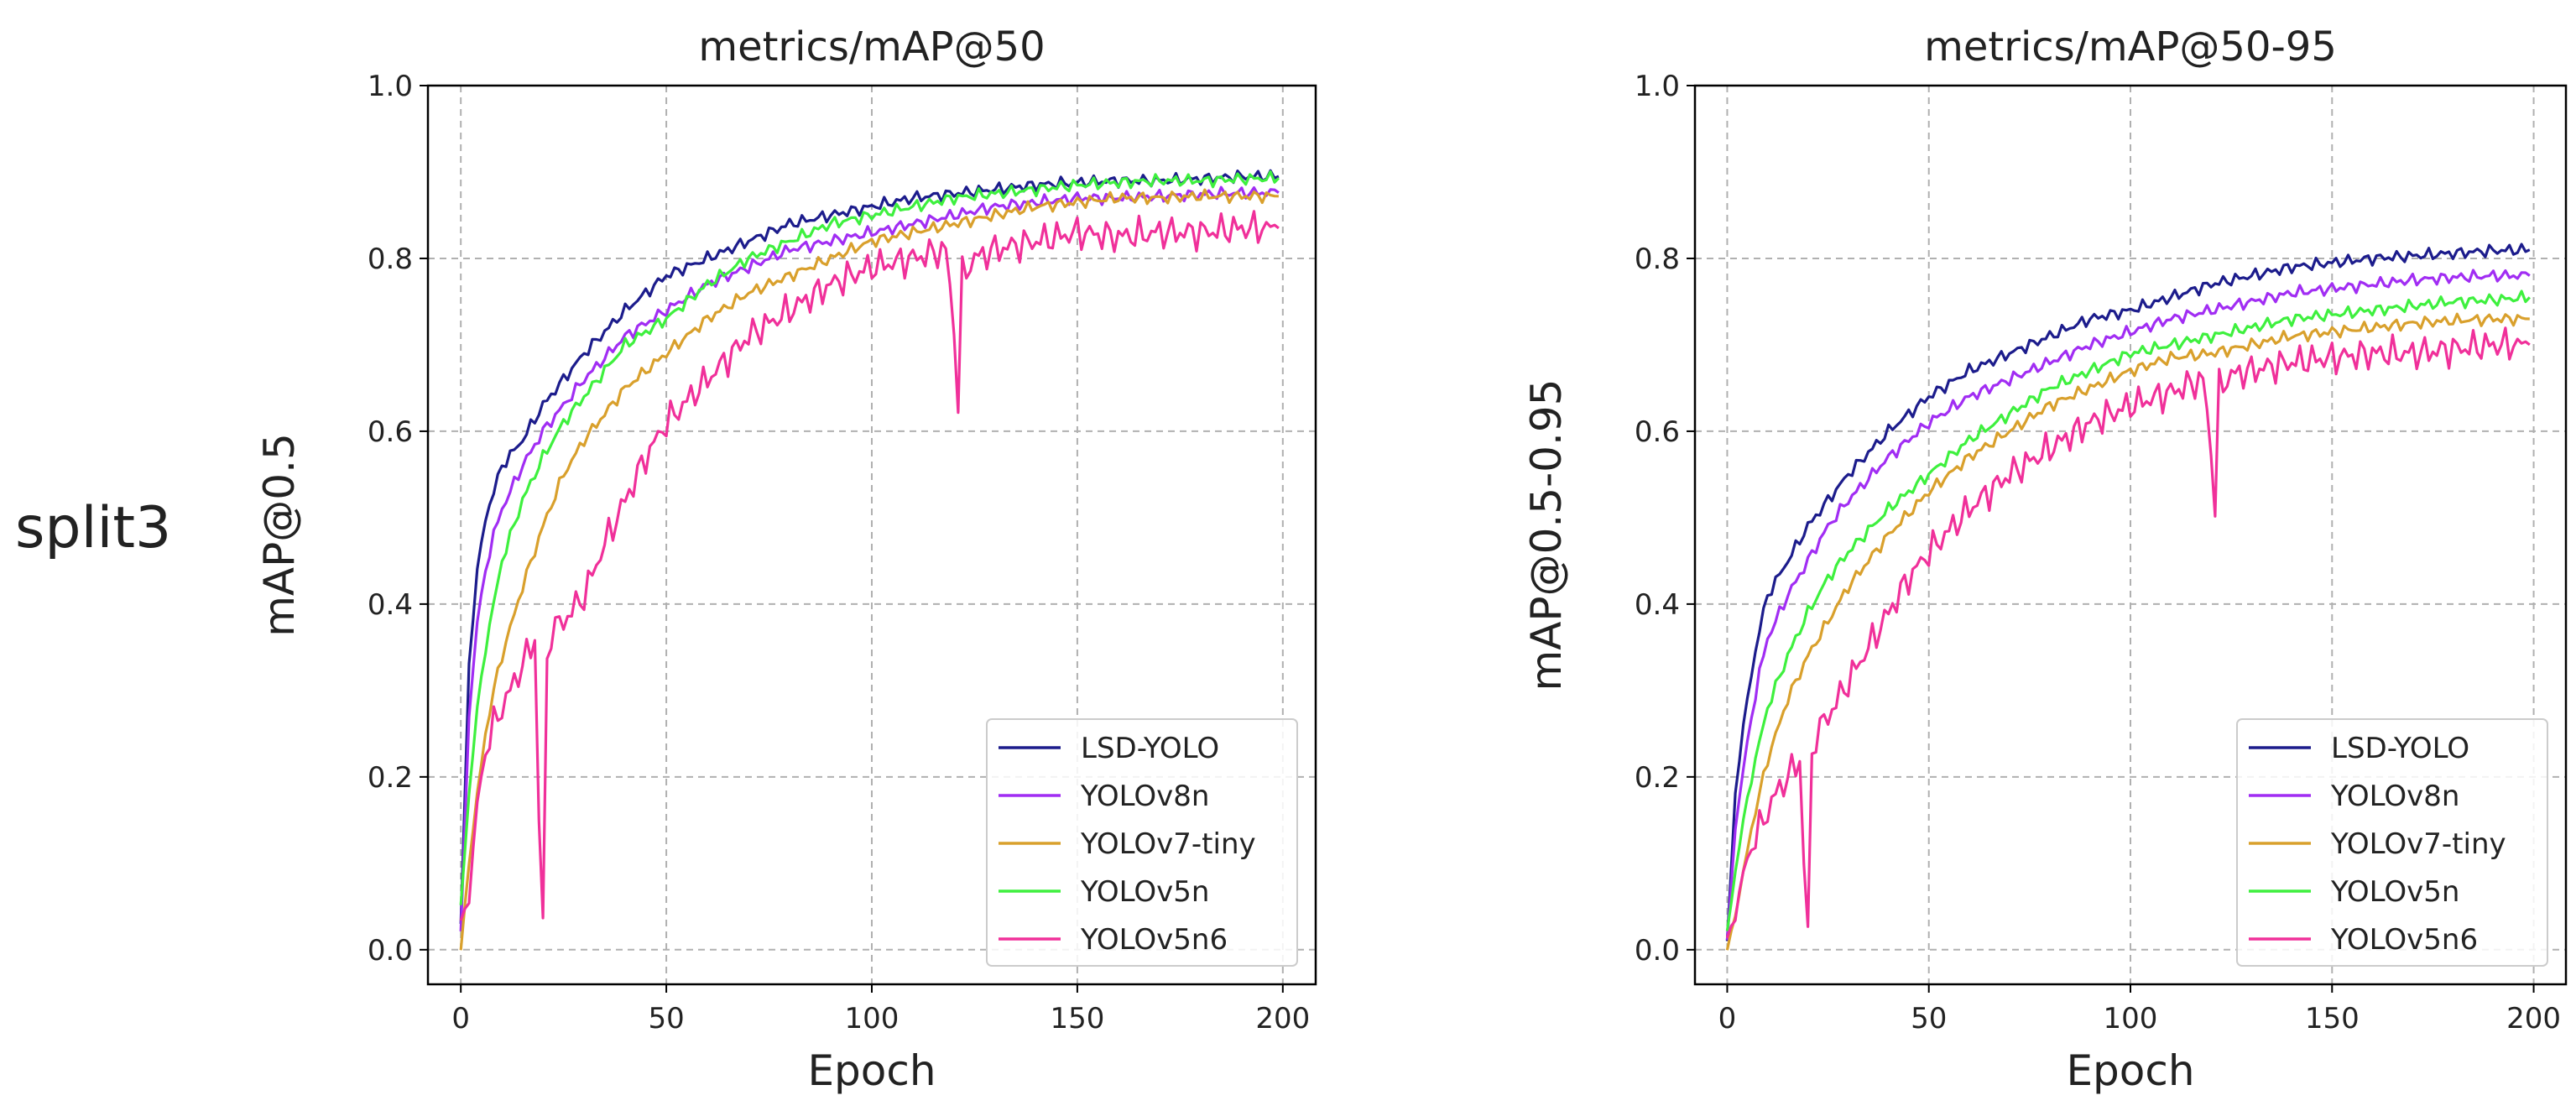 This screenshot has height=1111, width=2576. I want to click on split-row-label: split3, so click(93, 528).